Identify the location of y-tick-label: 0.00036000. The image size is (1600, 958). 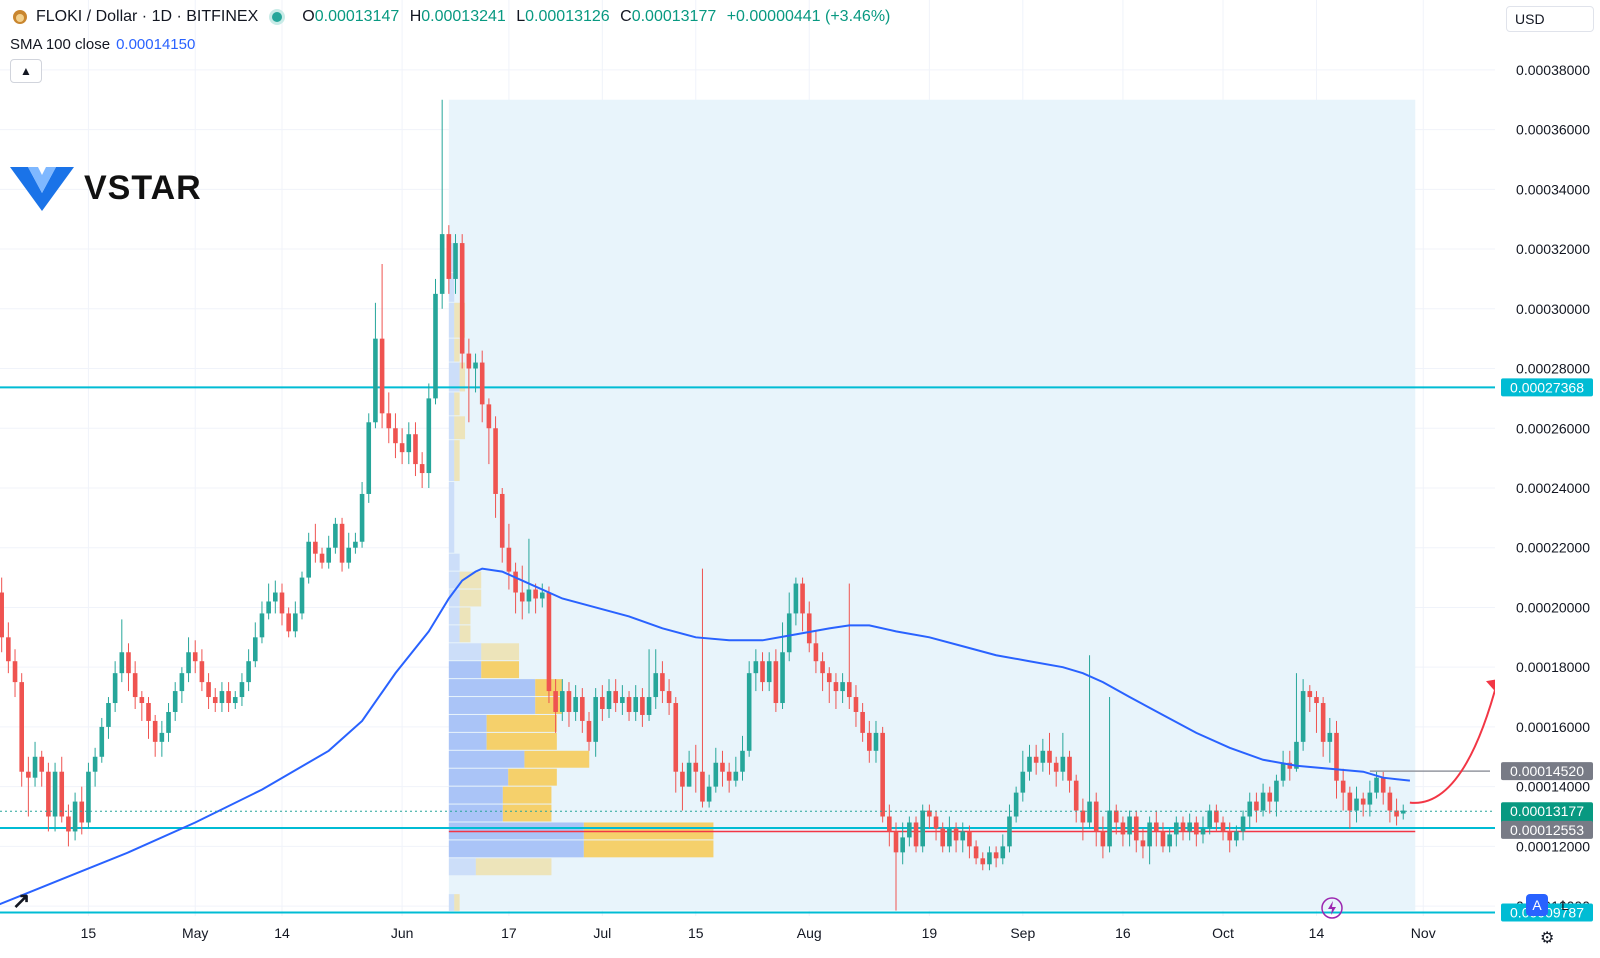
(1553, 130).